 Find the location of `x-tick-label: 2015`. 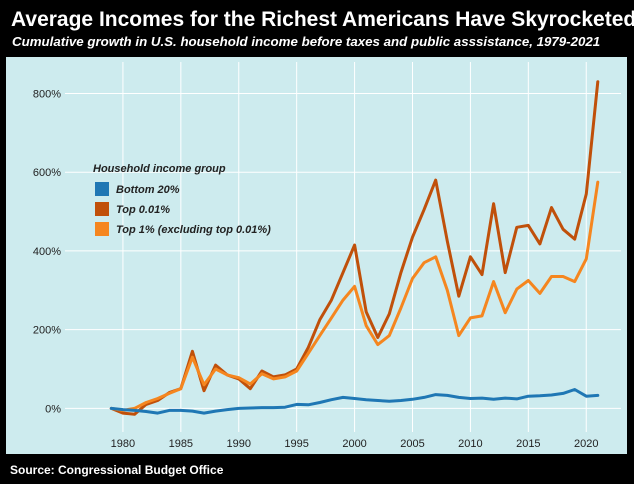

x-tick-label: 2015 is located at coordinates (528, 444).